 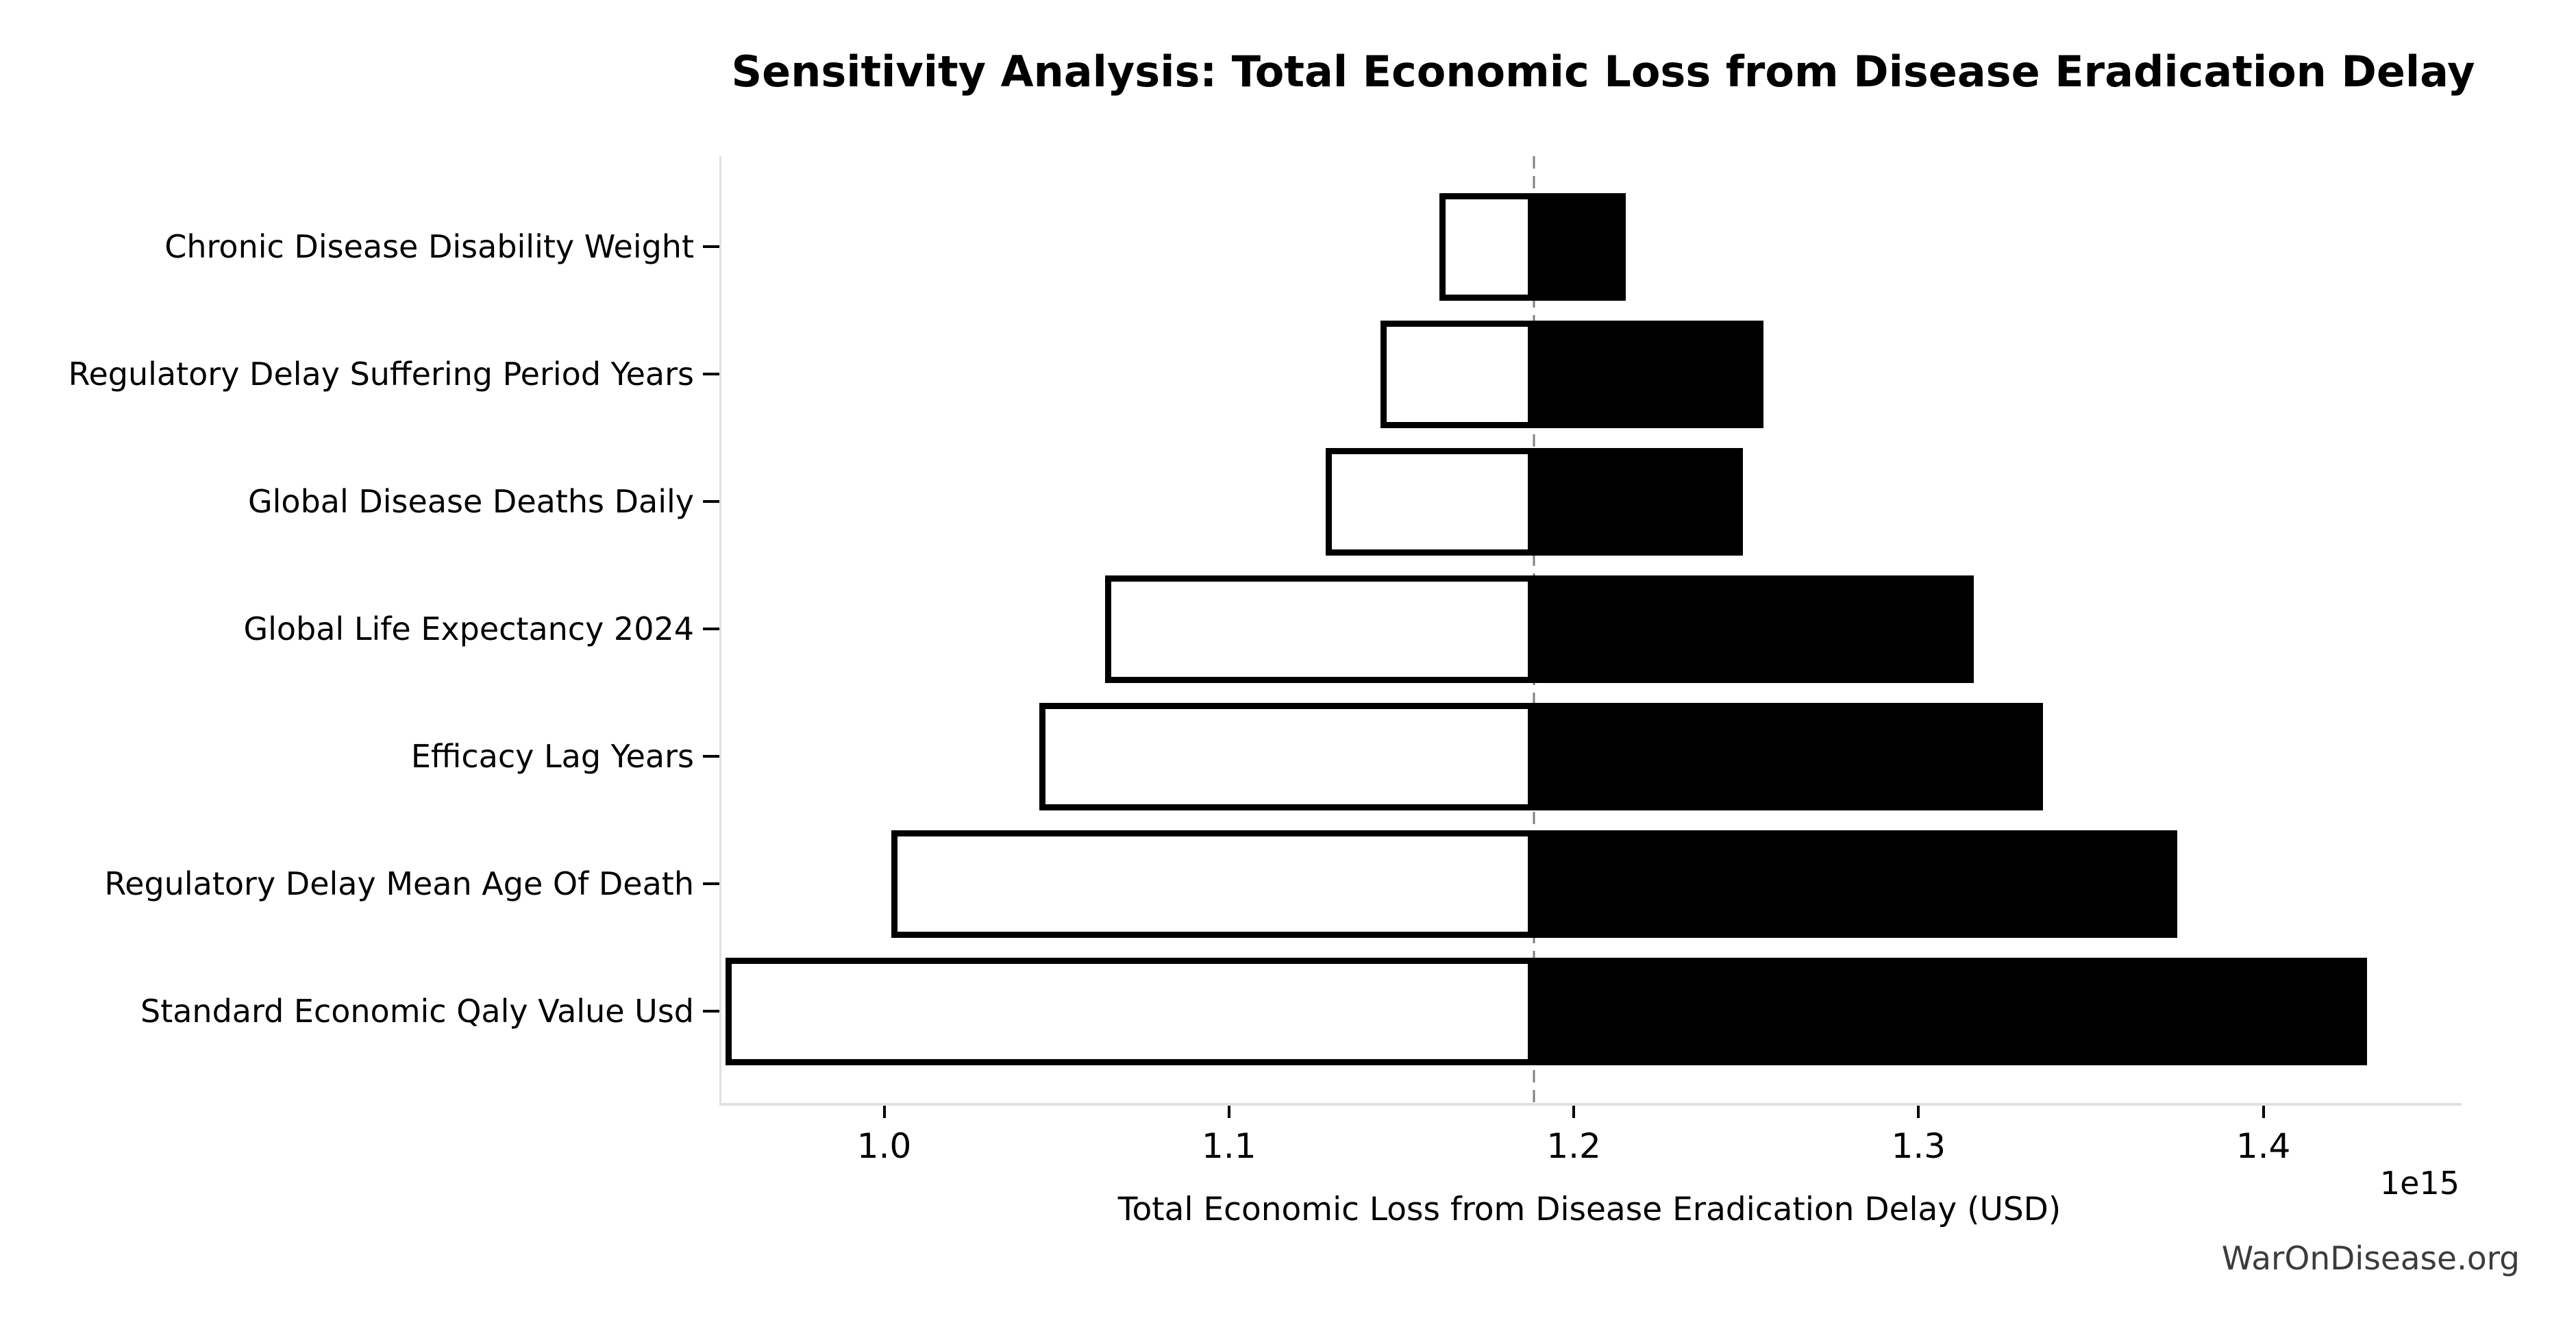 What do you see at coordinates (2263, 1146) in the screenshot?
I see `x-tick-label: 1.4` at bounding box center [2263, 1146].